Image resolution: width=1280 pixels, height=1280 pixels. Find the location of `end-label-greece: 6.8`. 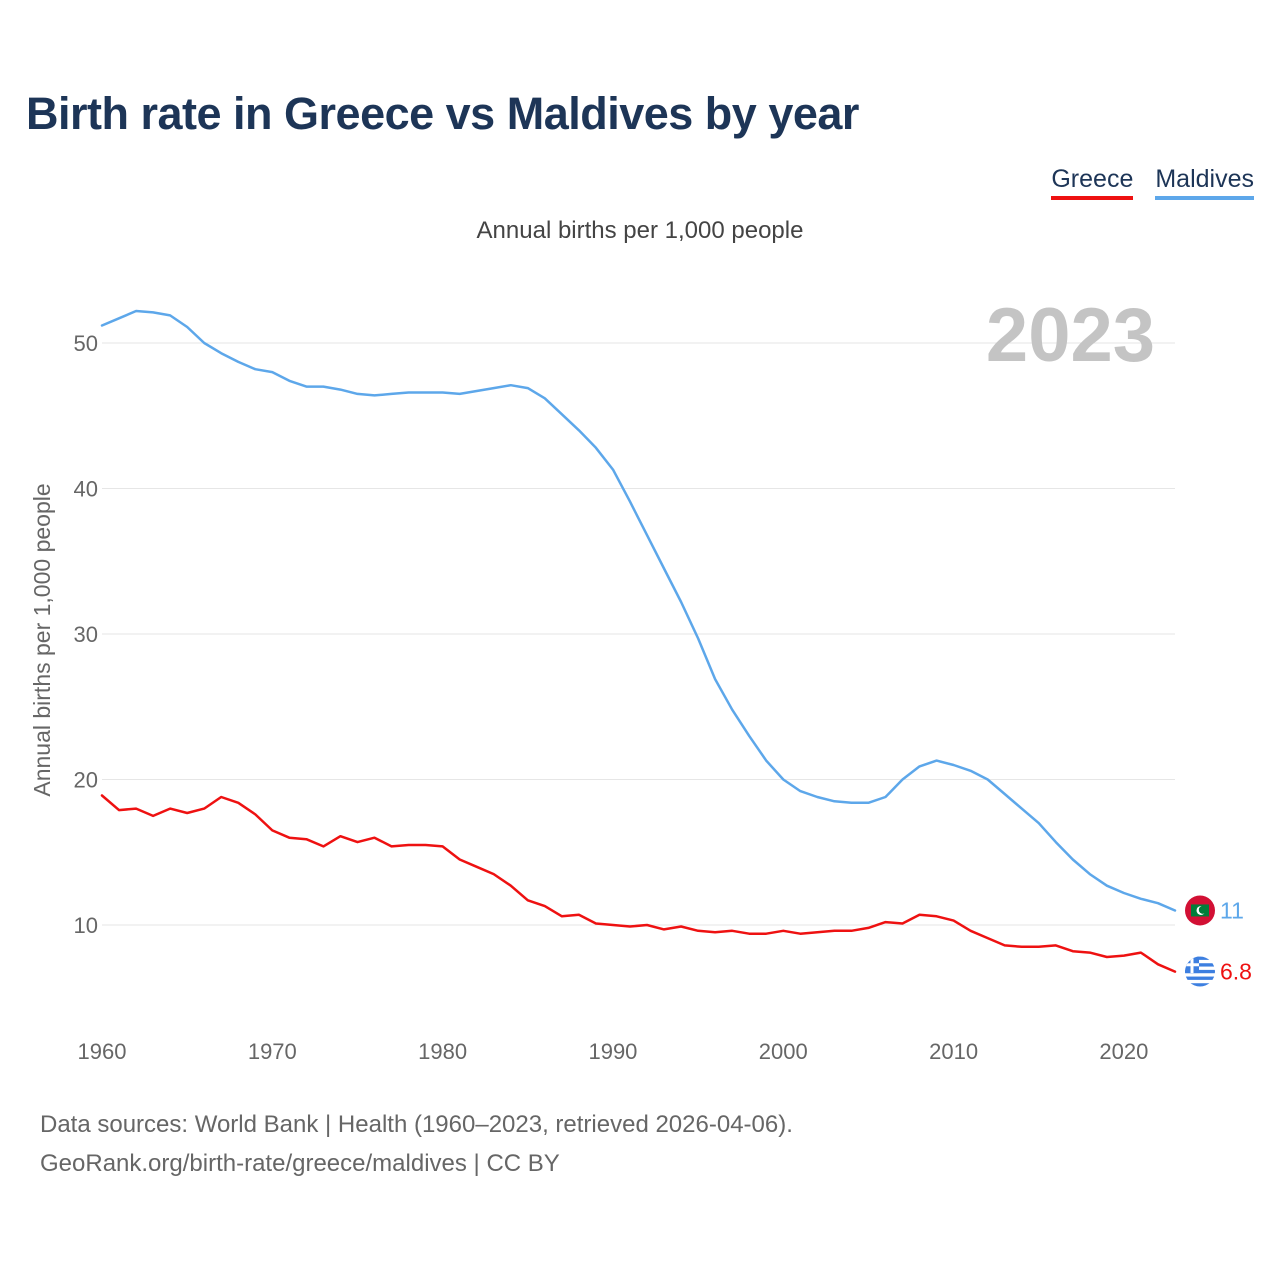

end-label-greece: 6.8 is located at coordinates (1236, 972).